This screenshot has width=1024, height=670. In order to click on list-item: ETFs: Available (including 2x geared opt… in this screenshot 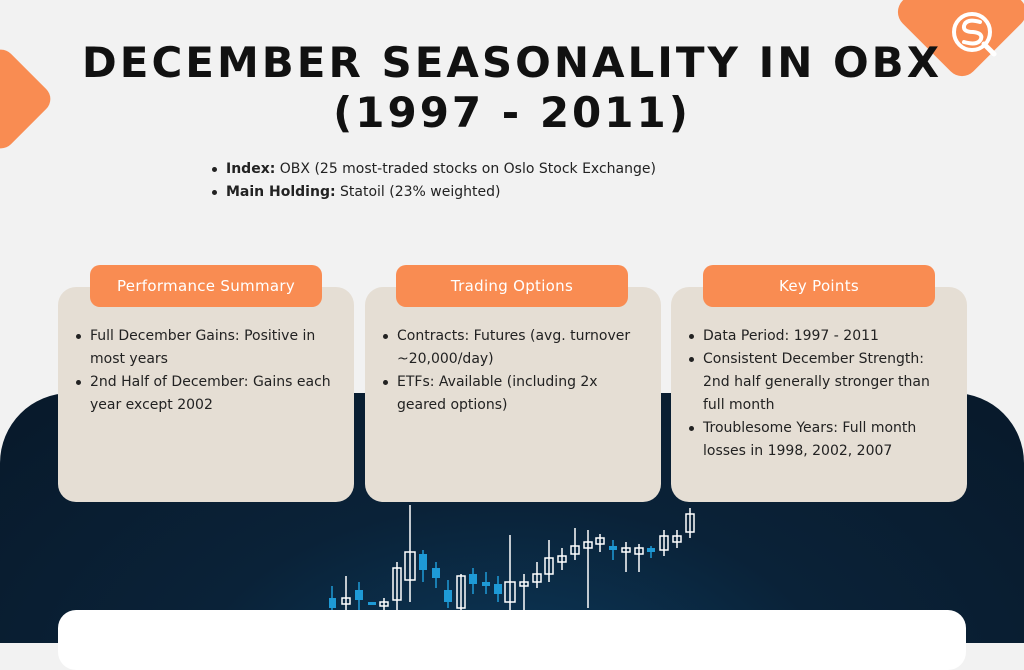, I will do `click(515, 394)`.